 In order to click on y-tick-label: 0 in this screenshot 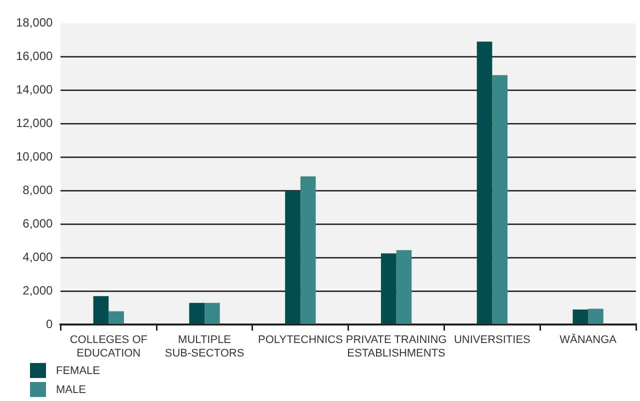, I will do `click(50, 323)`.